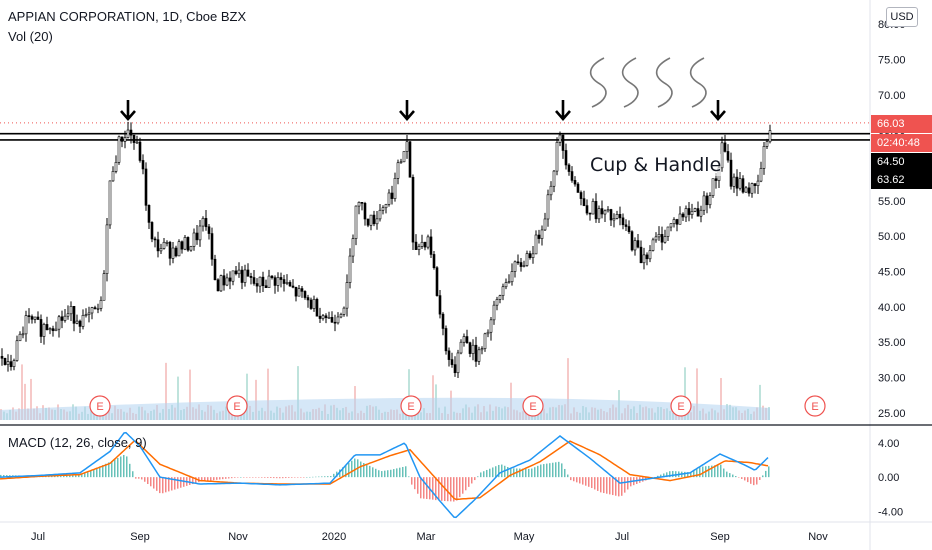 The image size is (932, 550). Describe the element at coordinates (892, 308) in the screenshot. I see `price-tick-label: 40.00` at that location.